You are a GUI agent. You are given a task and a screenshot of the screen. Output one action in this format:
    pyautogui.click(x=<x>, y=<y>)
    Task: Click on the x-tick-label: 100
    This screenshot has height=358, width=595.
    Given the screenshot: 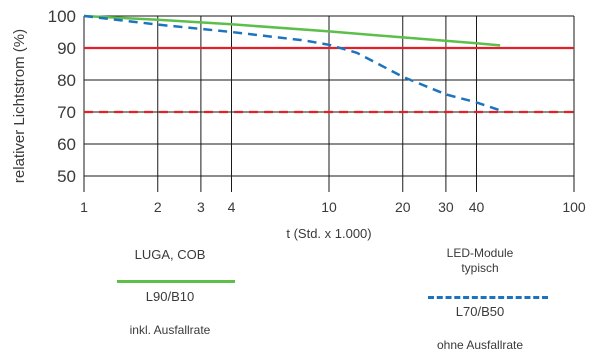 What is the action you would take?
    pyautogui.click(x=574, y=207)
    